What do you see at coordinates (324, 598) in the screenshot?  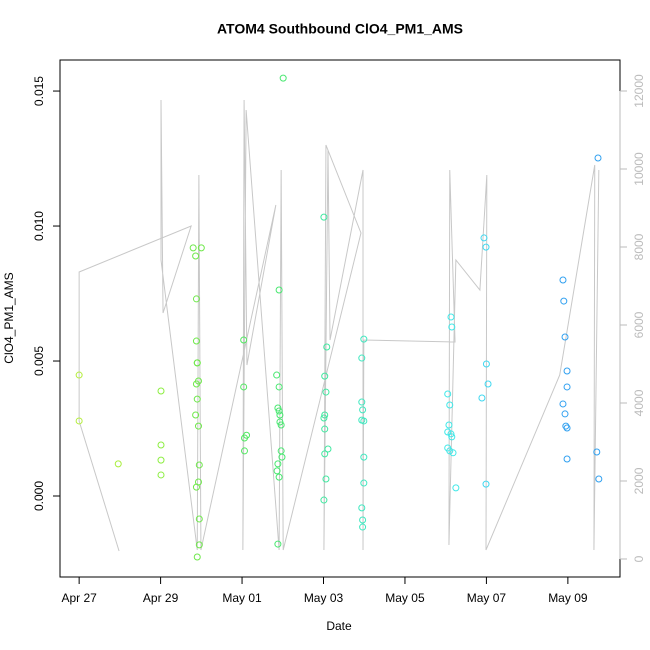 I see `x-tick-label: May 03` at bounding box center [324, 598].